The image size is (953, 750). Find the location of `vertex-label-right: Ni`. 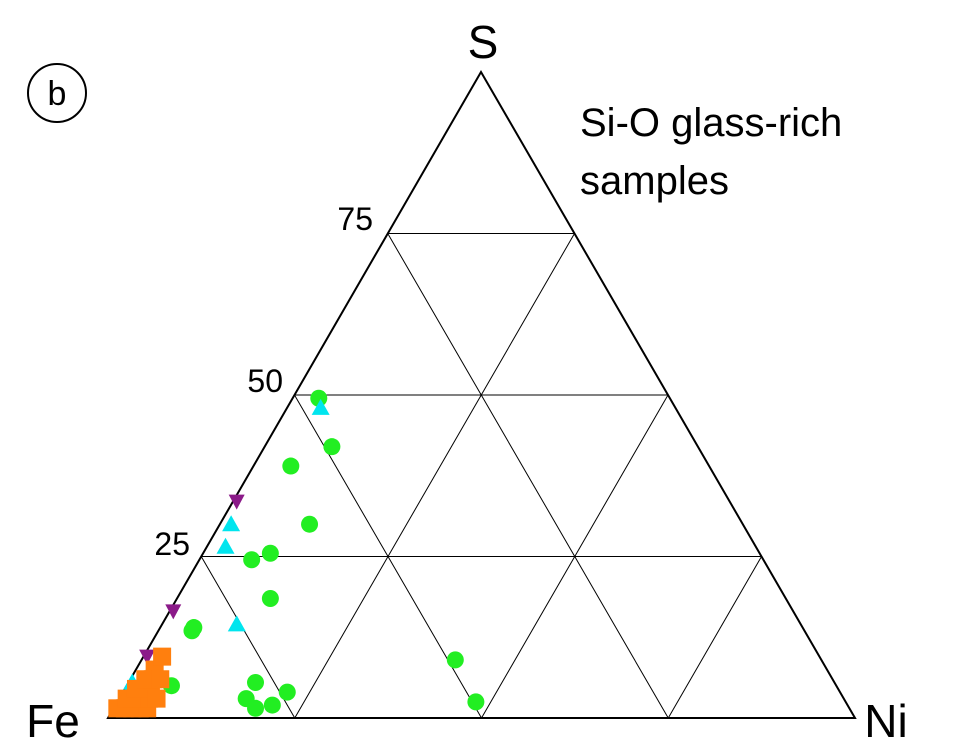

vertex-label-right: Ni is located at coordinates (885, 721).